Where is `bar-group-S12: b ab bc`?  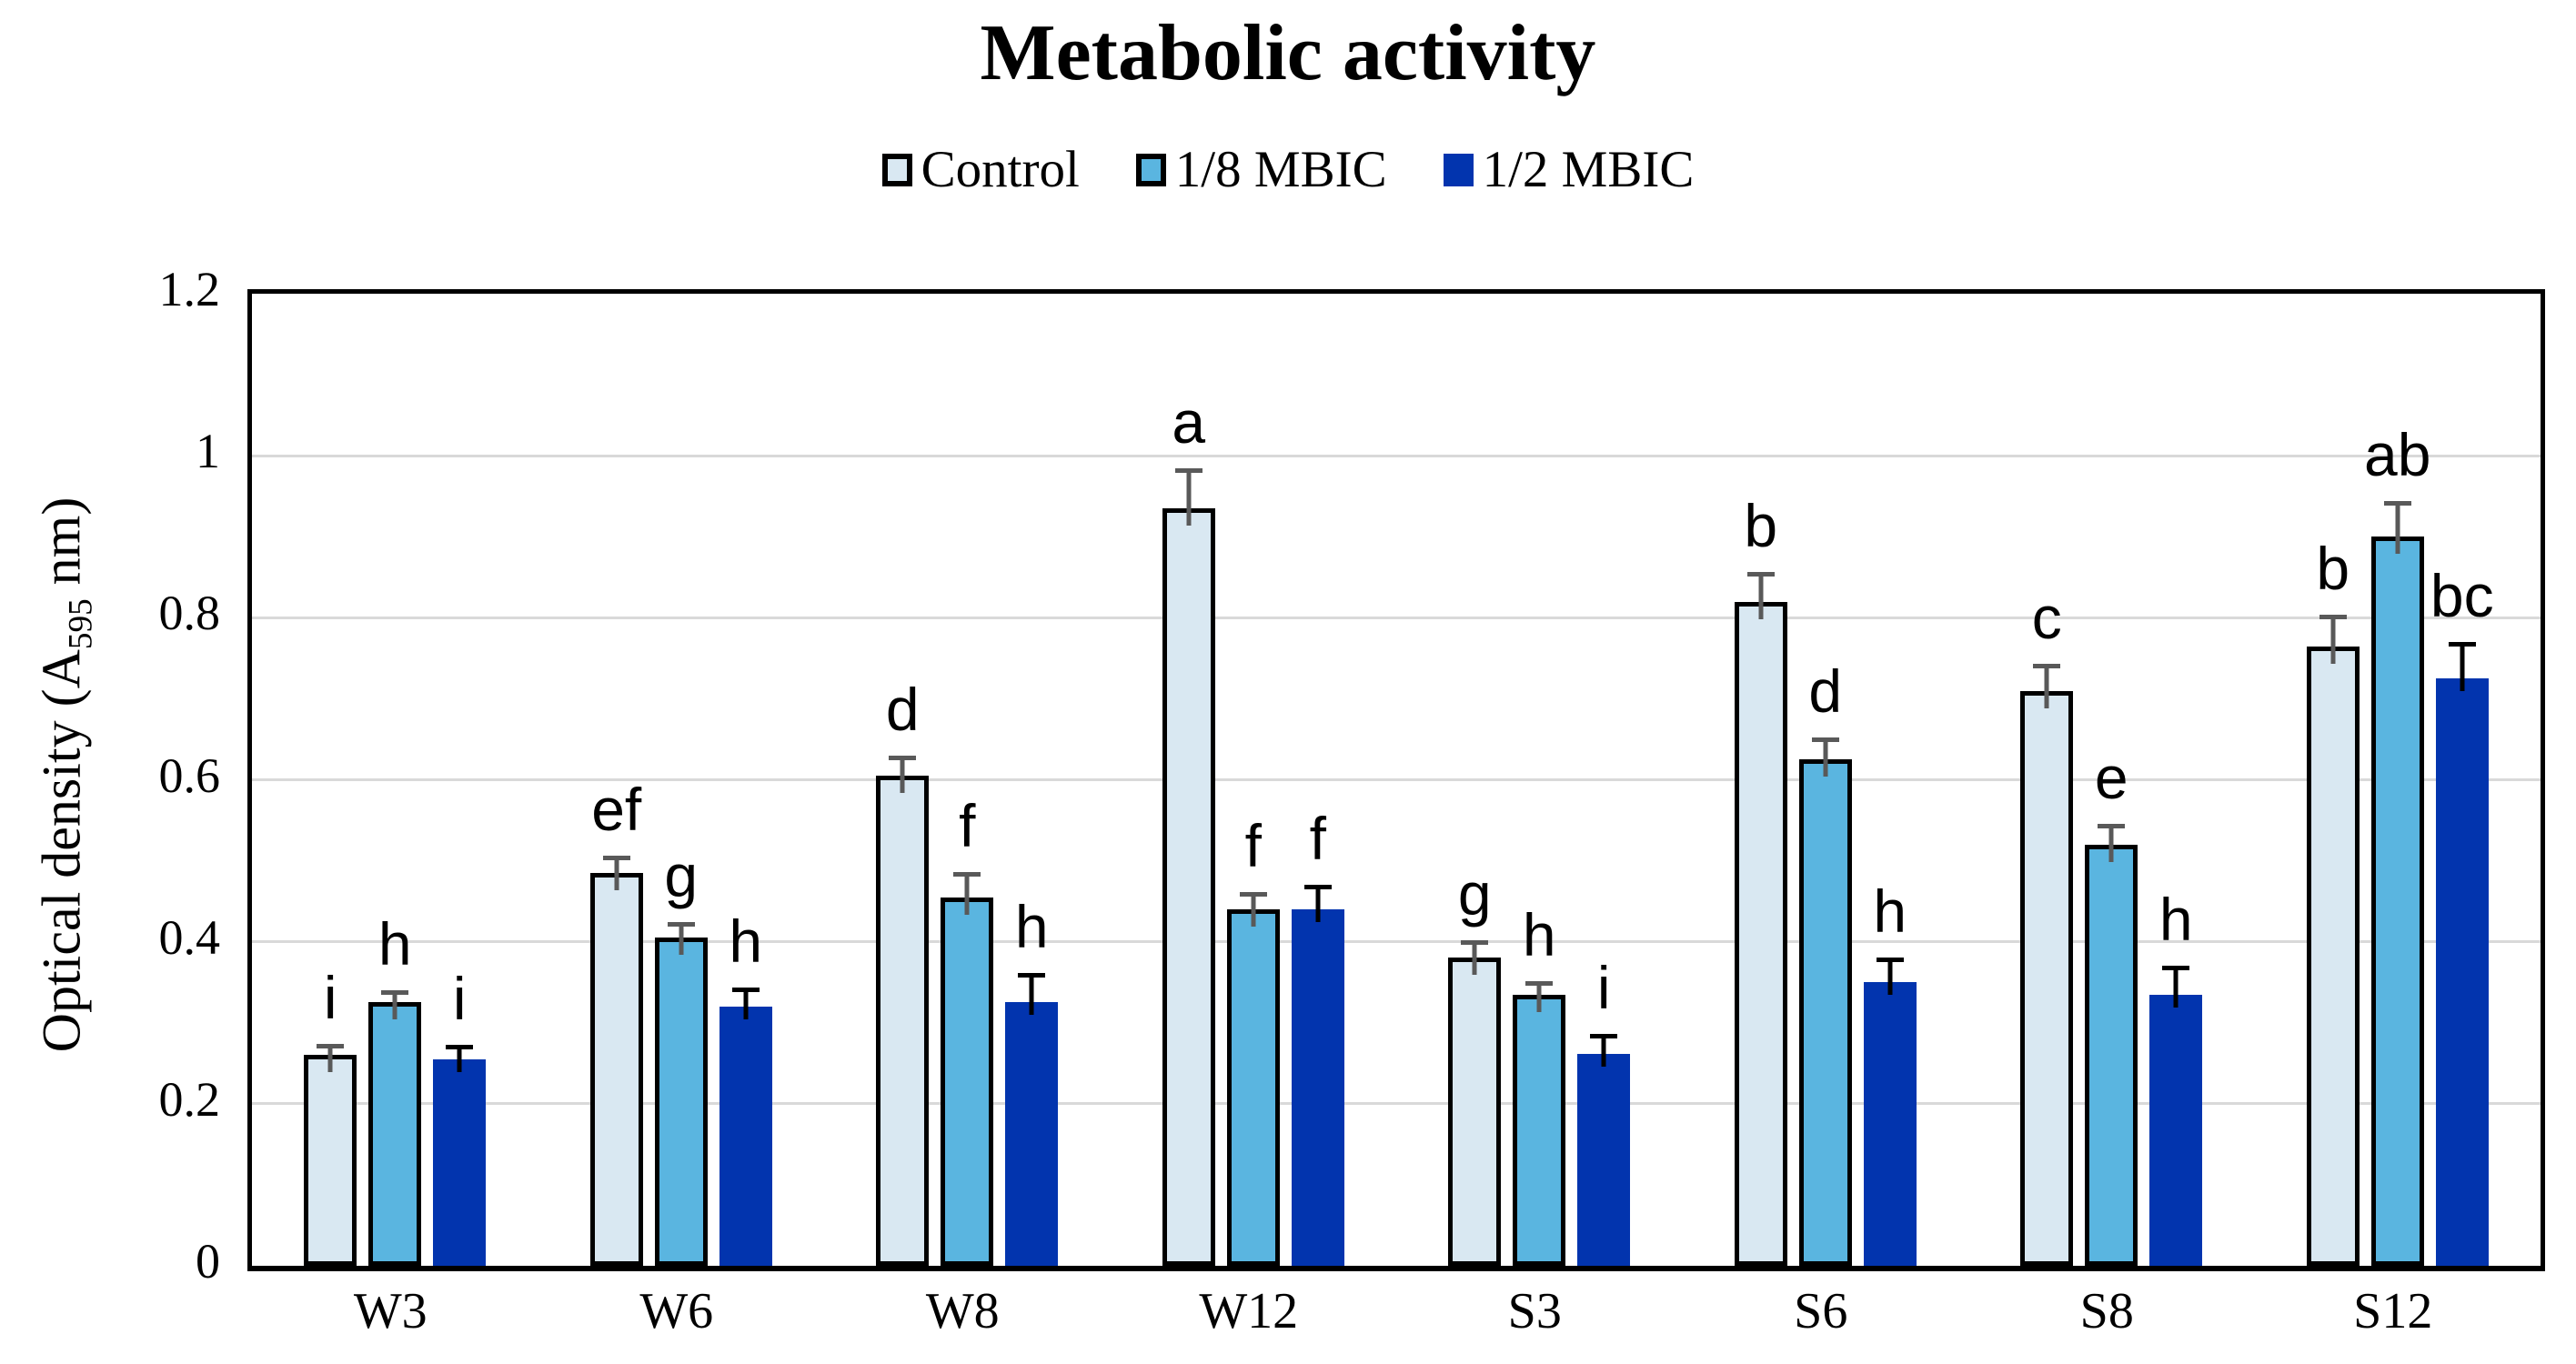
bar-group-S12: b ab bc is located at coordinates (2398, 780).